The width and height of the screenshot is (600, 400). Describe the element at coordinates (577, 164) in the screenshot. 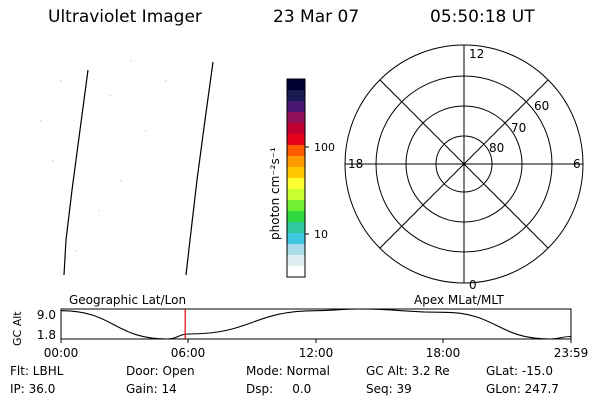

I see `mlt-label-6: 6` at that location.